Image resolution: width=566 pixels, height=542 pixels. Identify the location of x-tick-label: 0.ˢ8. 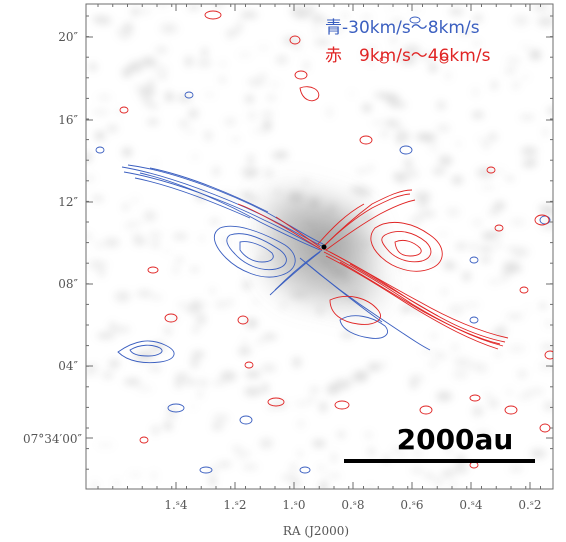
(352, 505).